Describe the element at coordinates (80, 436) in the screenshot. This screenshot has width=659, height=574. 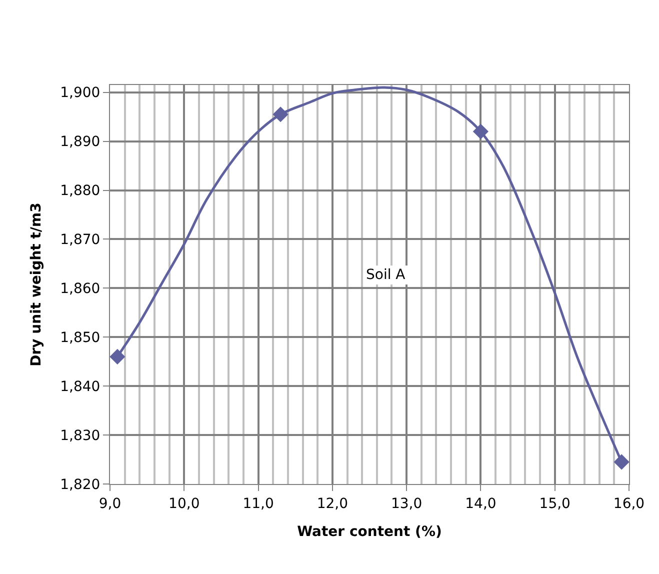
I see `y-tick-label: 1,830` at that location.